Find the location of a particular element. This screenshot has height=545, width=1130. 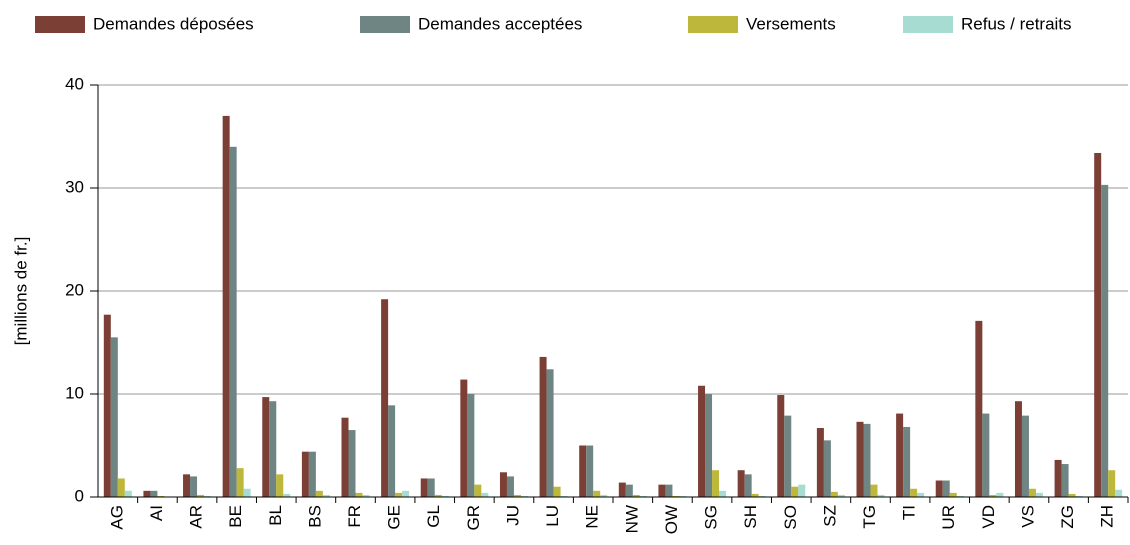

y-tick-label: 10 is located at coordinates (74, 392).